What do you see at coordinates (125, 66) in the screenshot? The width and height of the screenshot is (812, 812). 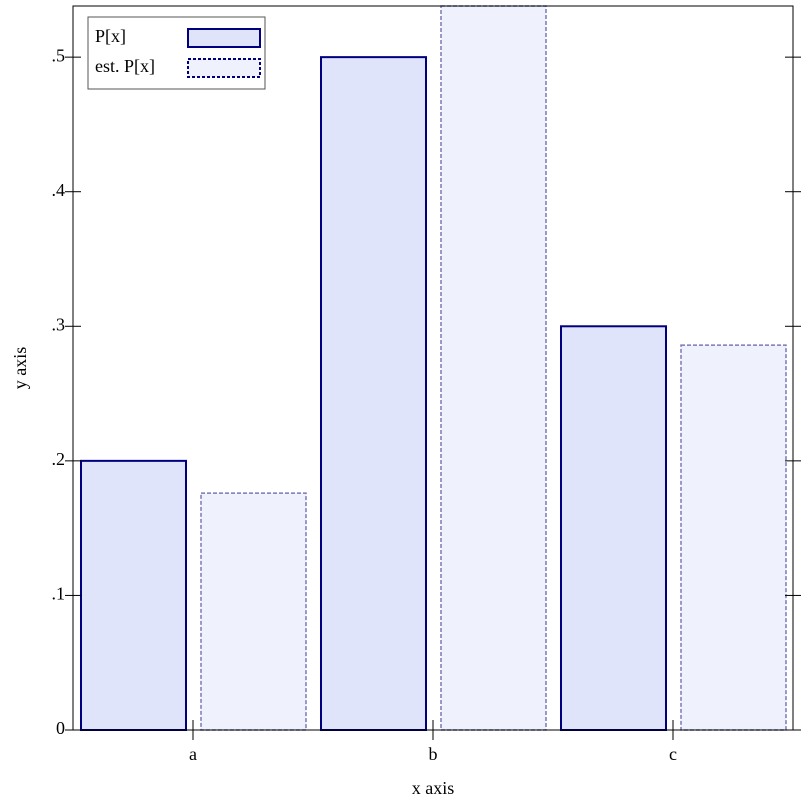 I see `legend-label: est. P[x]` at bounding box center [125, 66].